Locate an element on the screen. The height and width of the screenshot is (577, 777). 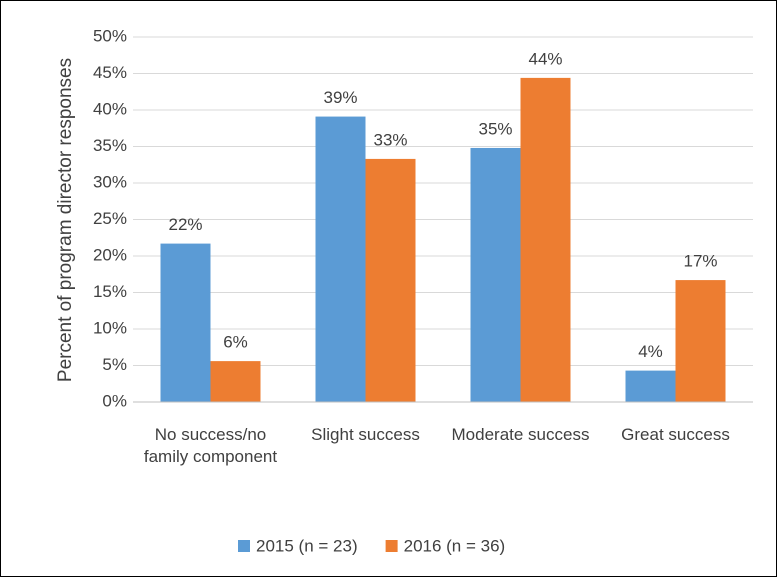
legend-label: 2015 (n = 23) is located at coordinates (307, 545).